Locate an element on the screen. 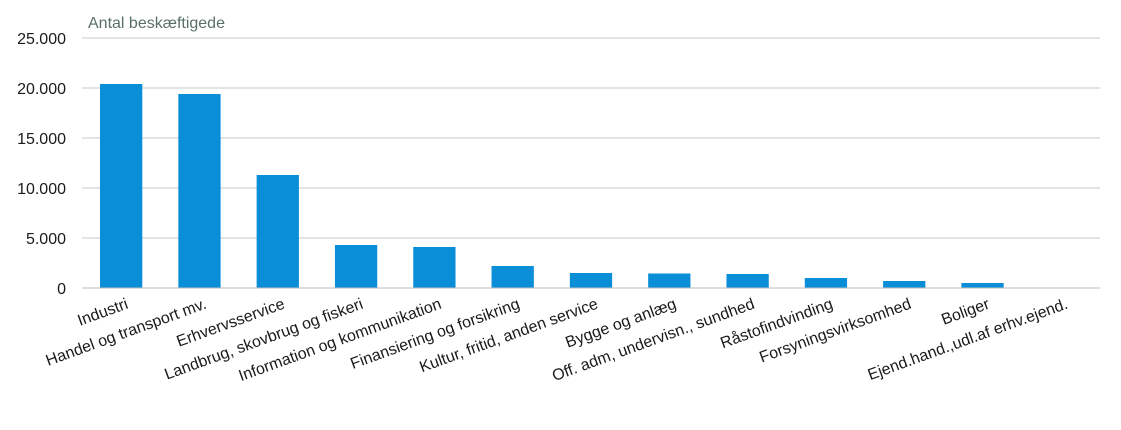 This screenshot has height=430, width=1121. y-tick-label: 15.000 is located at coordinates (41, 139).